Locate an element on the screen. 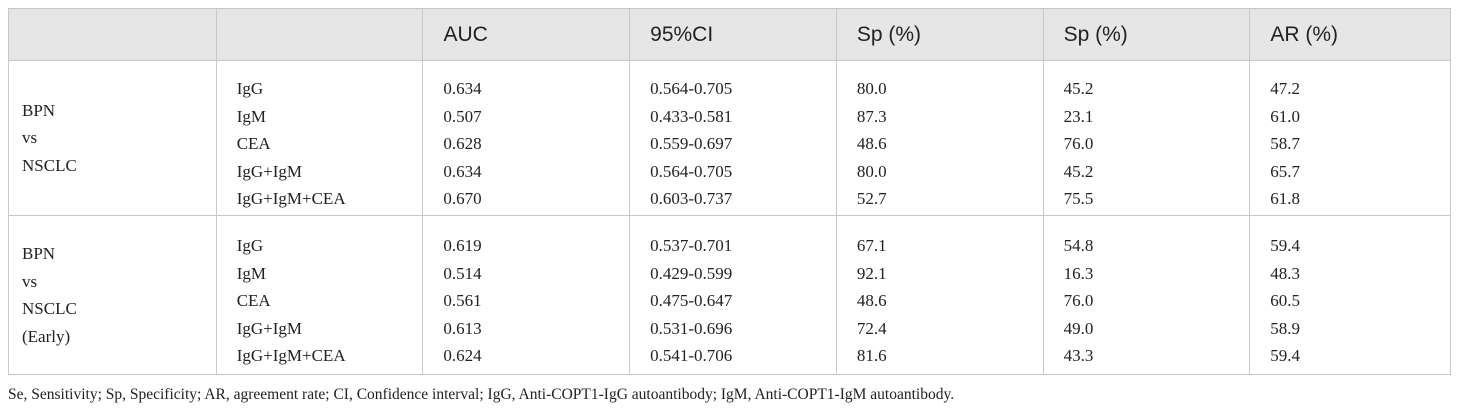 This screenshot has height=413, width=1460. sp2-cell: 49.0 is located at coordinates (1078, 328).